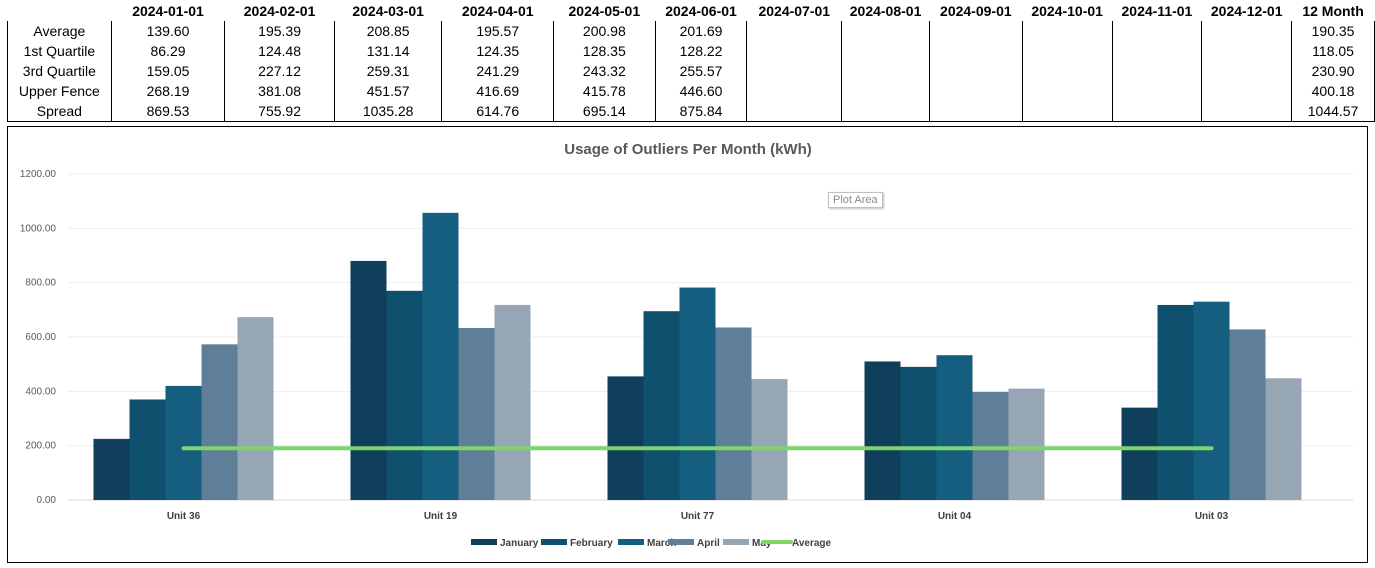 The width and height of the screenshot is (1375, 568). What do you see at coordinates (1246, 10) in the screenshot?
I see `column-header: 2024-12-01` at bounding box center [1246, 10].